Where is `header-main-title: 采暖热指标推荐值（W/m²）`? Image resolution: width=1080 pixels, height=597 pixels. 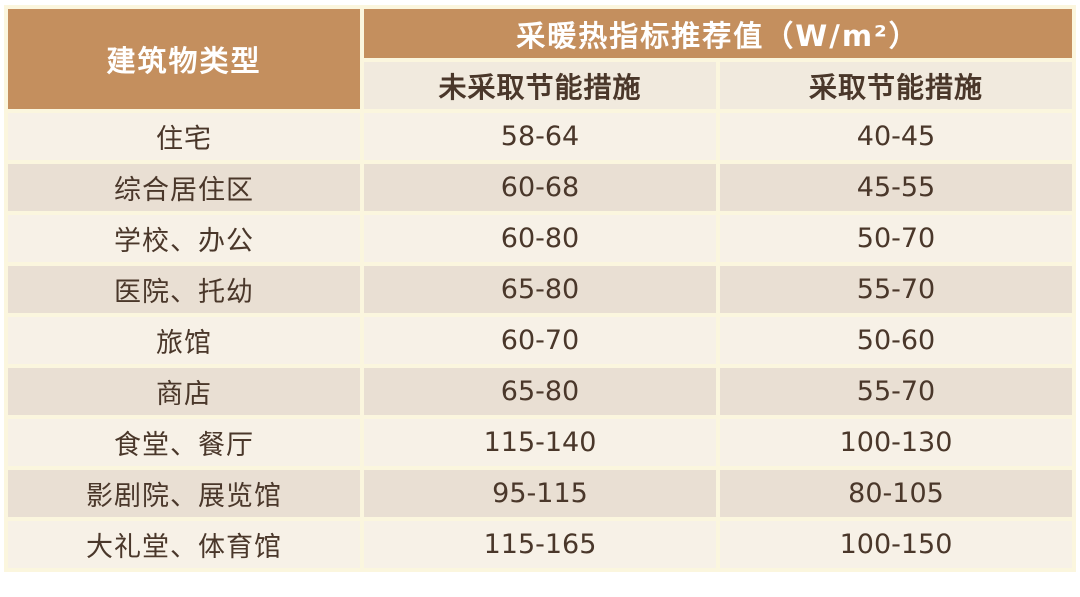
header-main-title: 采暖热指标推荐值（W/m²） is located at coordinates (718, 34).